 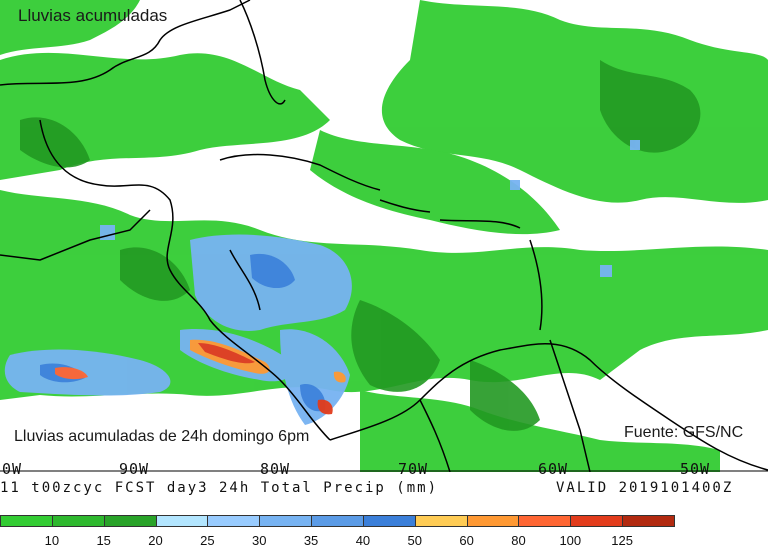 I want to click on precip-heavy, so click(x=200, y=377).